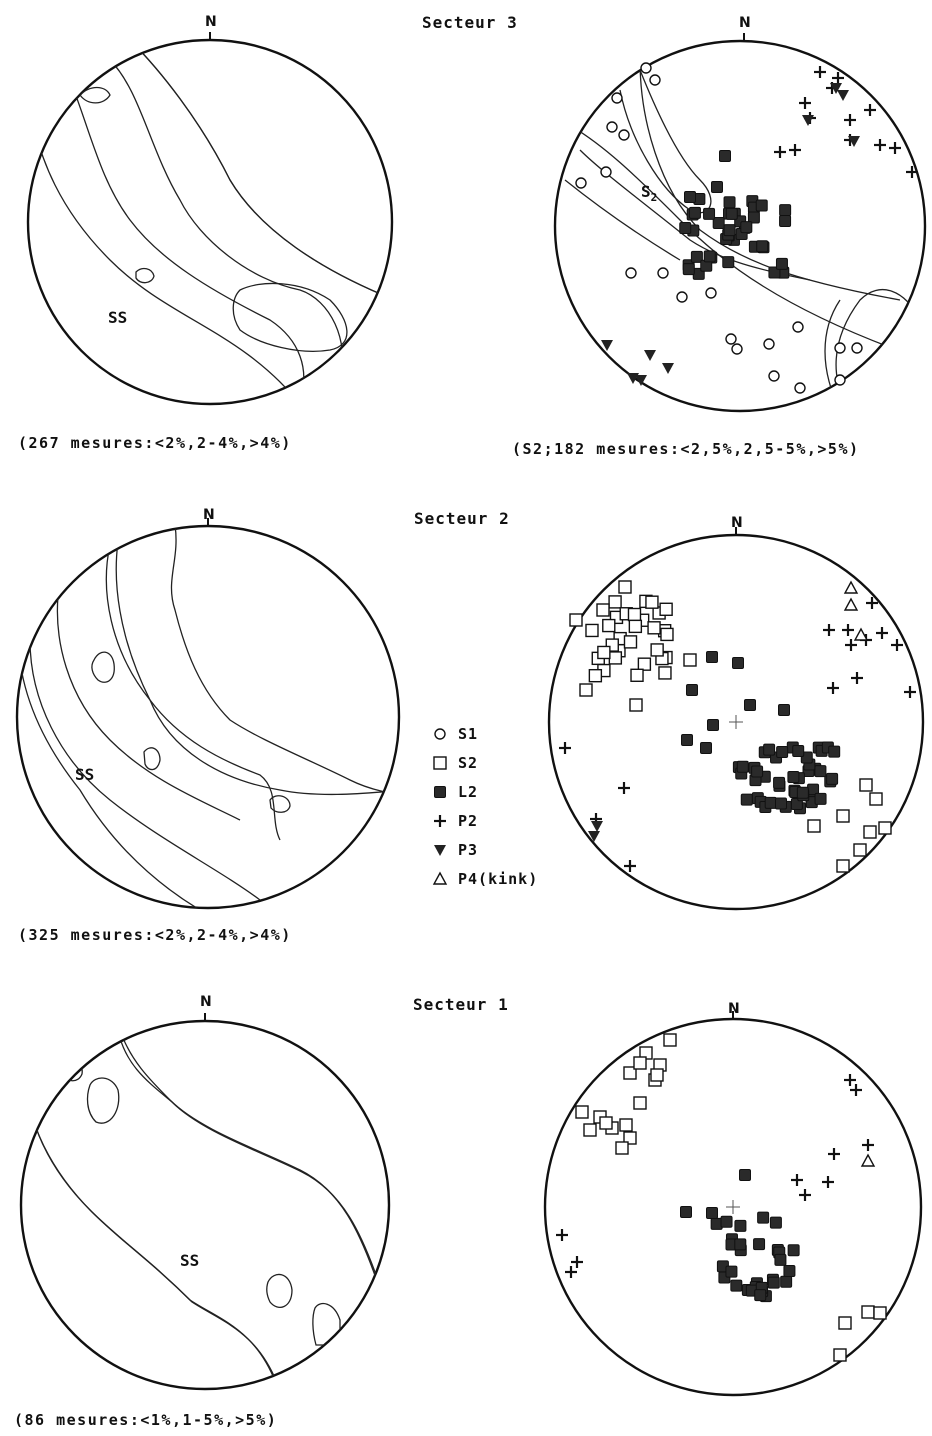 This screenshot has width=932, height=1436. What do you see at coordinates (145, 1420) in the screenshot?
I see `sector-1-contour-caption: (86 mesures:<1%,1-5%,>5%)` at bounding box center [145, 1420].